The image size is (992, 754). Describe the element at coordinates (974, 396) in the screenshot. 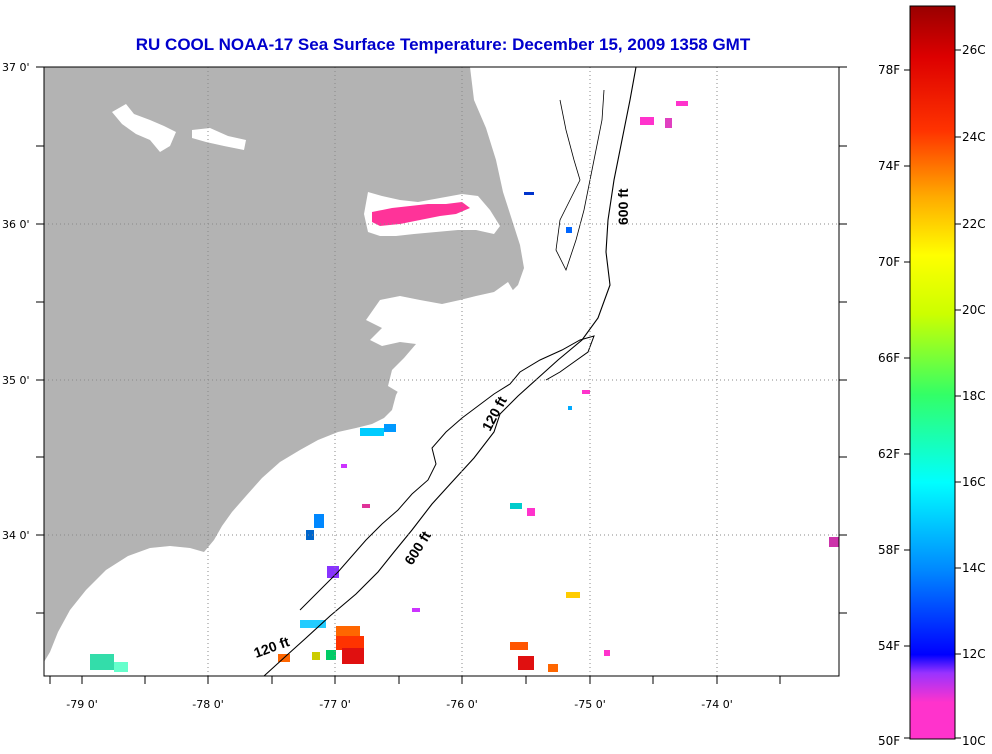

I see `cb-c-18: 18C` at that location.